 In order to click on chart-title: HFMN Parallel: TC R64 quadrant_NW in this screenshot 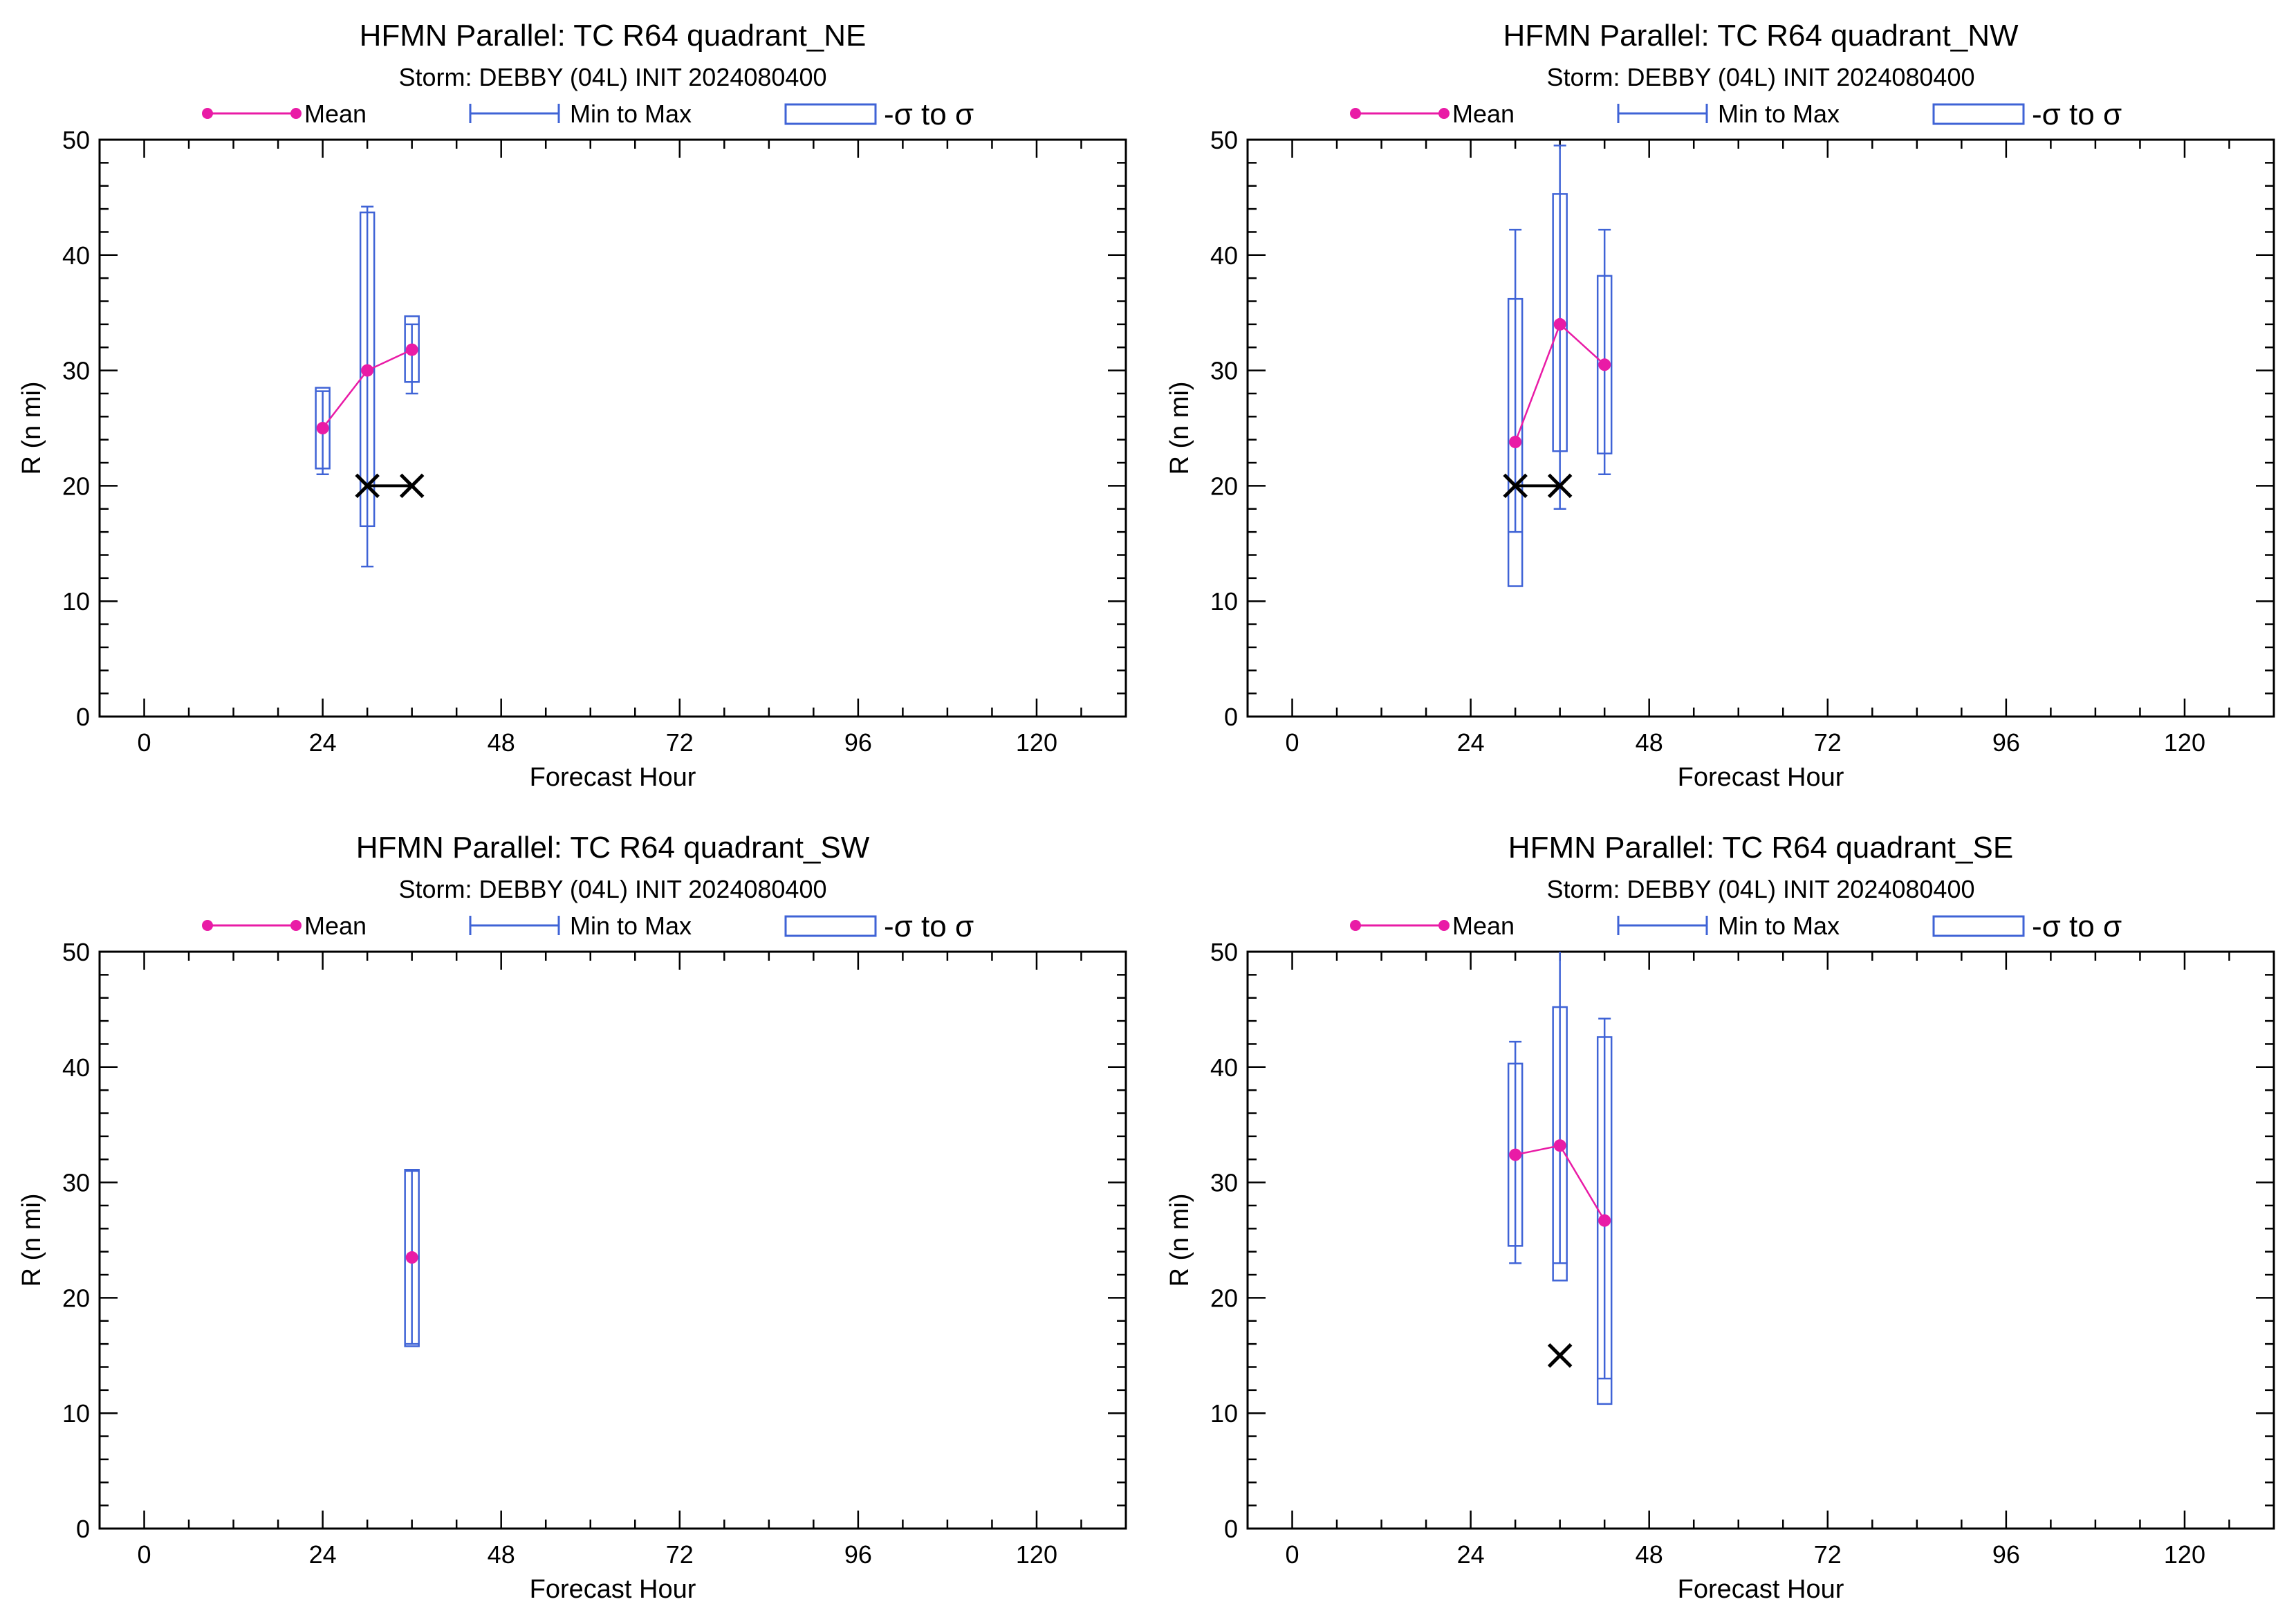, I will do `click(1761, 36)`.